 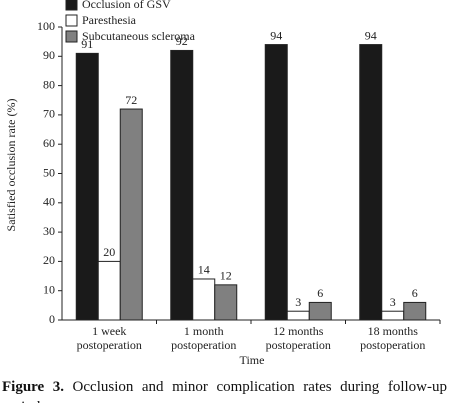 I want to click on value-label: 72, so click(x=131, y=100).